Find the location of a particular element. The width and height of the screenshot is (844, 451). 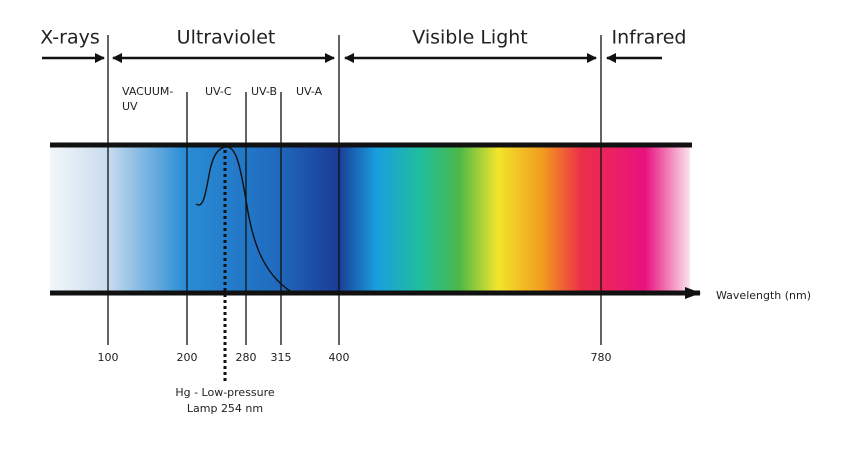

subregion-label: UV is located at coordinates (130, 106).